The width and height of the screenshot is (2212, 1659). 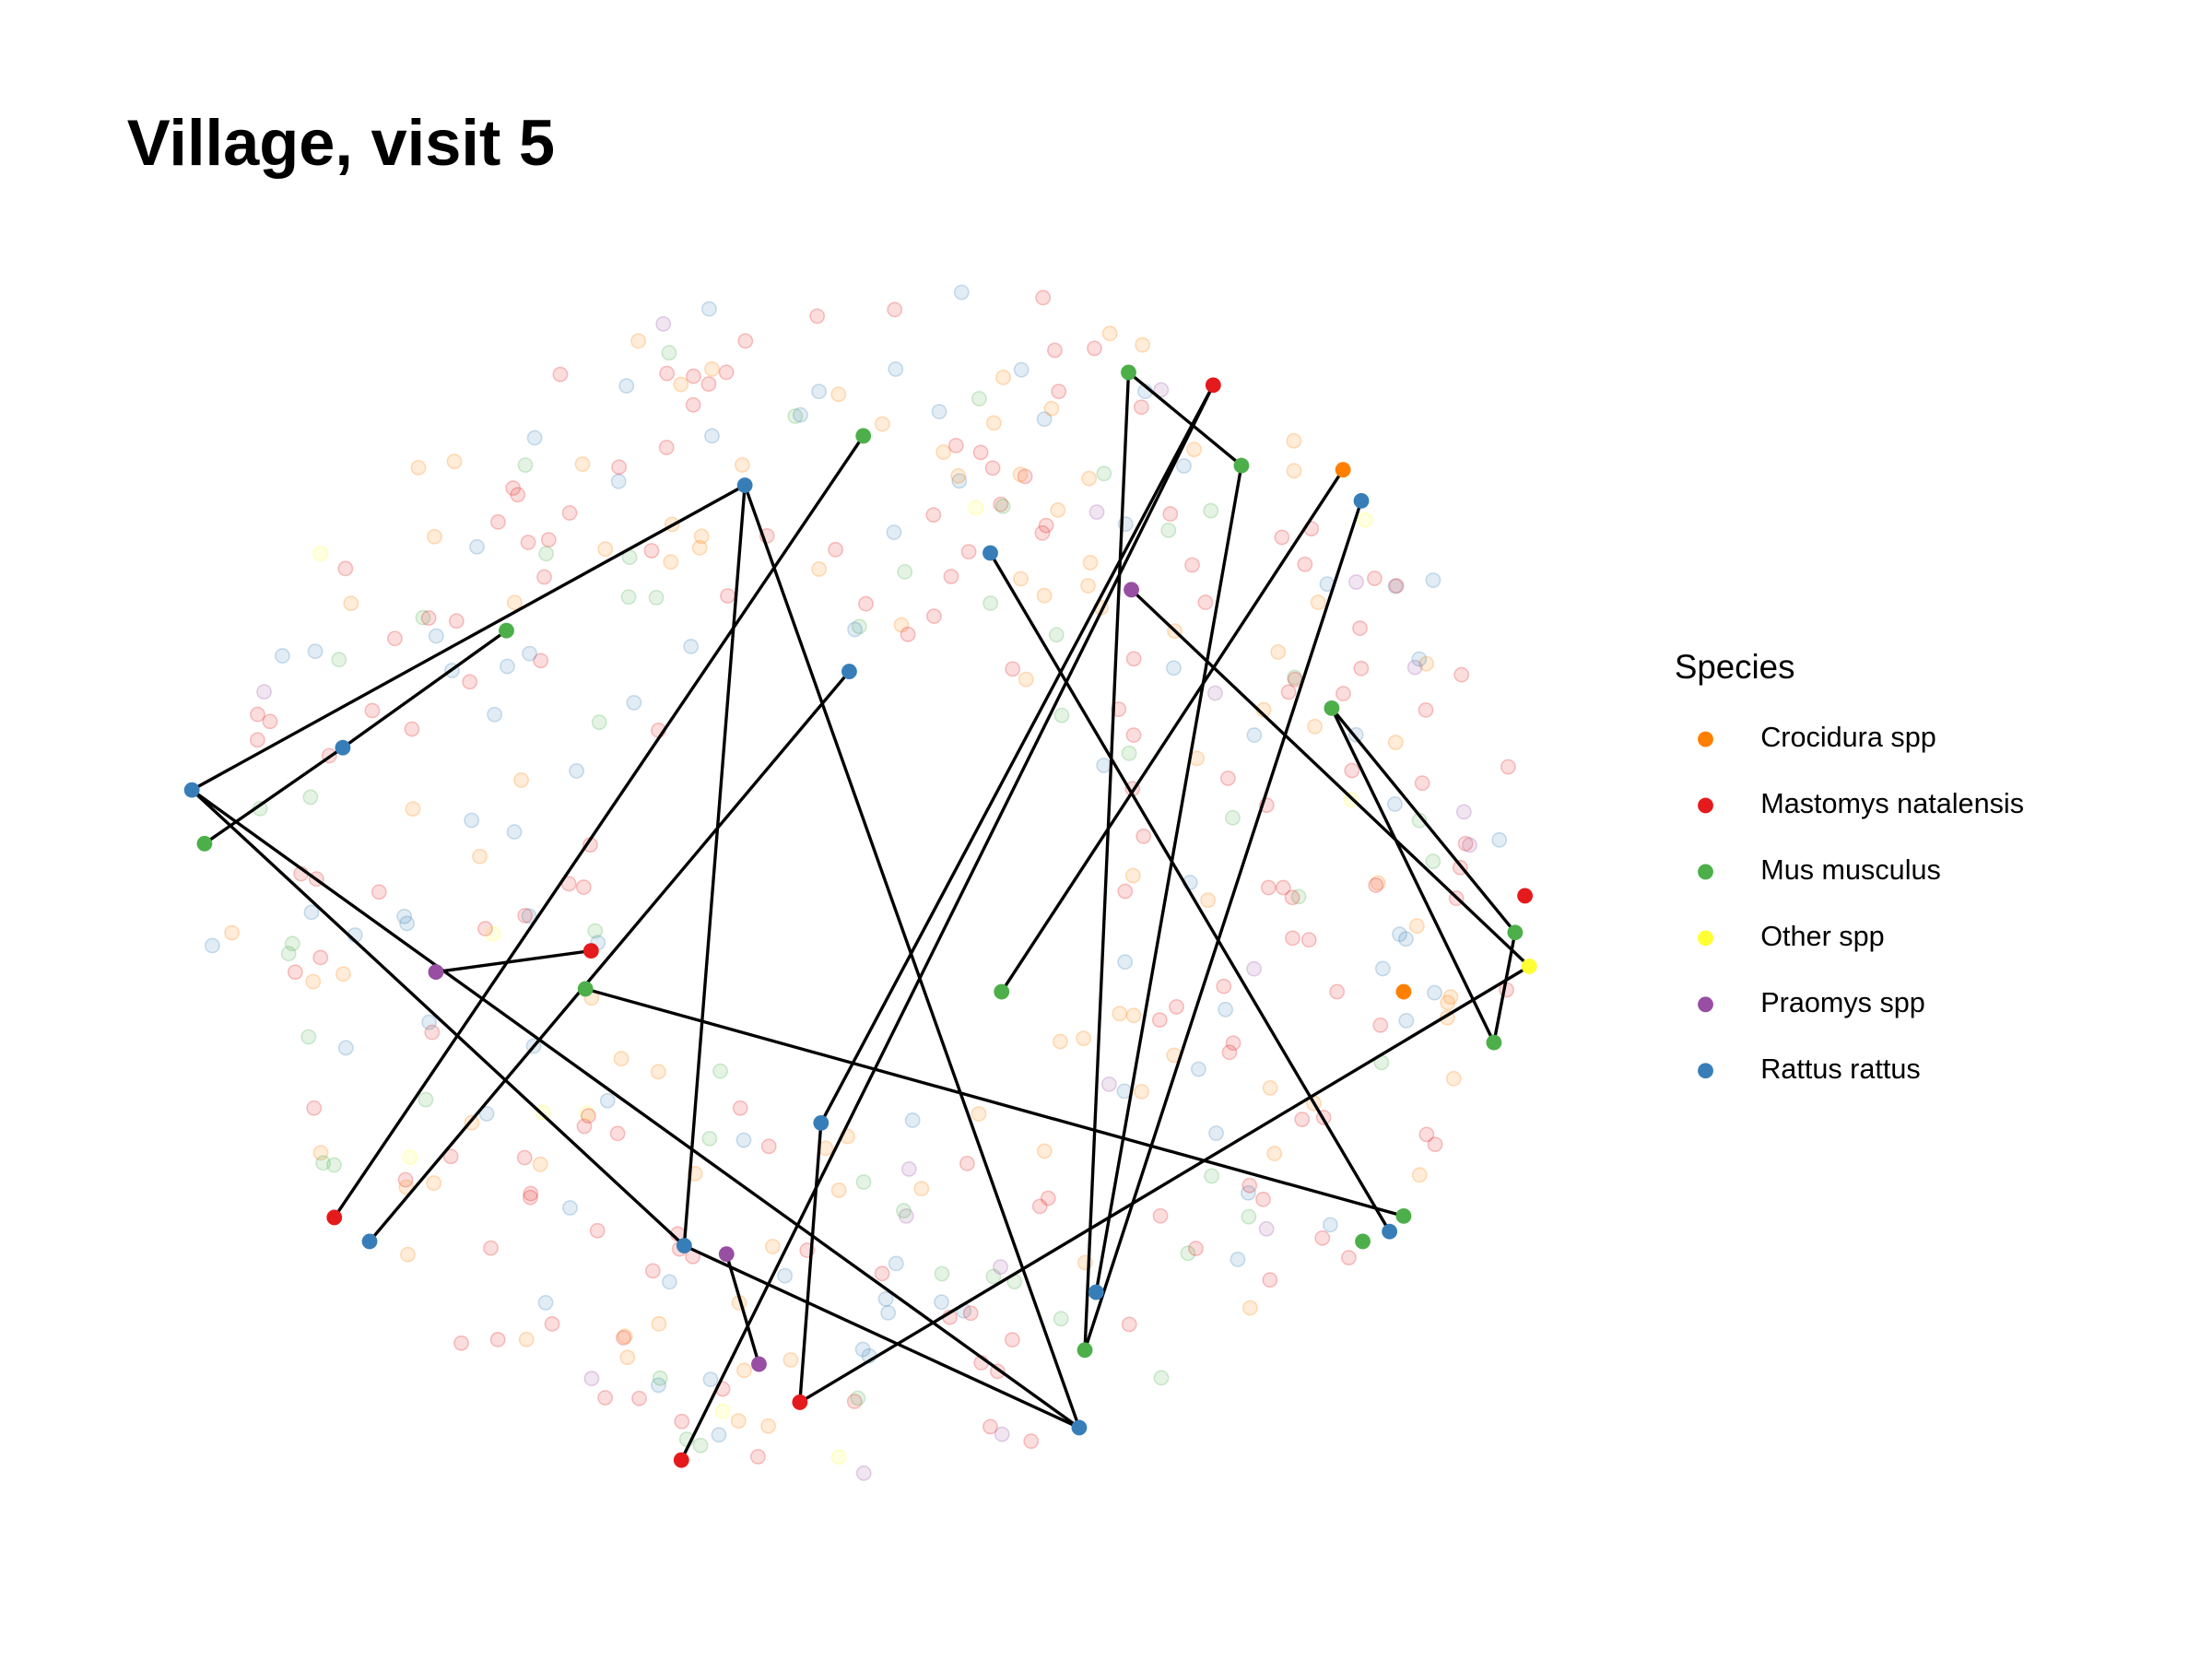 I want to click on title: Village, visit 5, so click(x=341, y=142).